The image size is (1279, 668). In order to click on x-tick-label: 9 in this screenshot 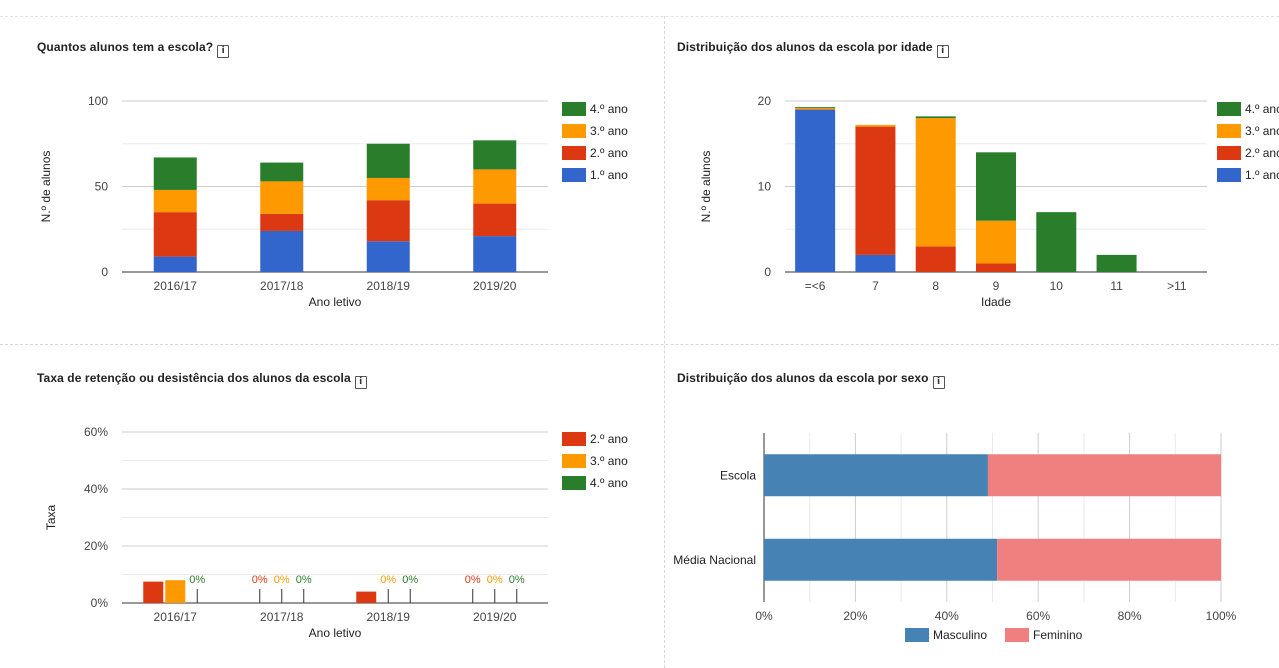, I will do `click(996, 286)`.